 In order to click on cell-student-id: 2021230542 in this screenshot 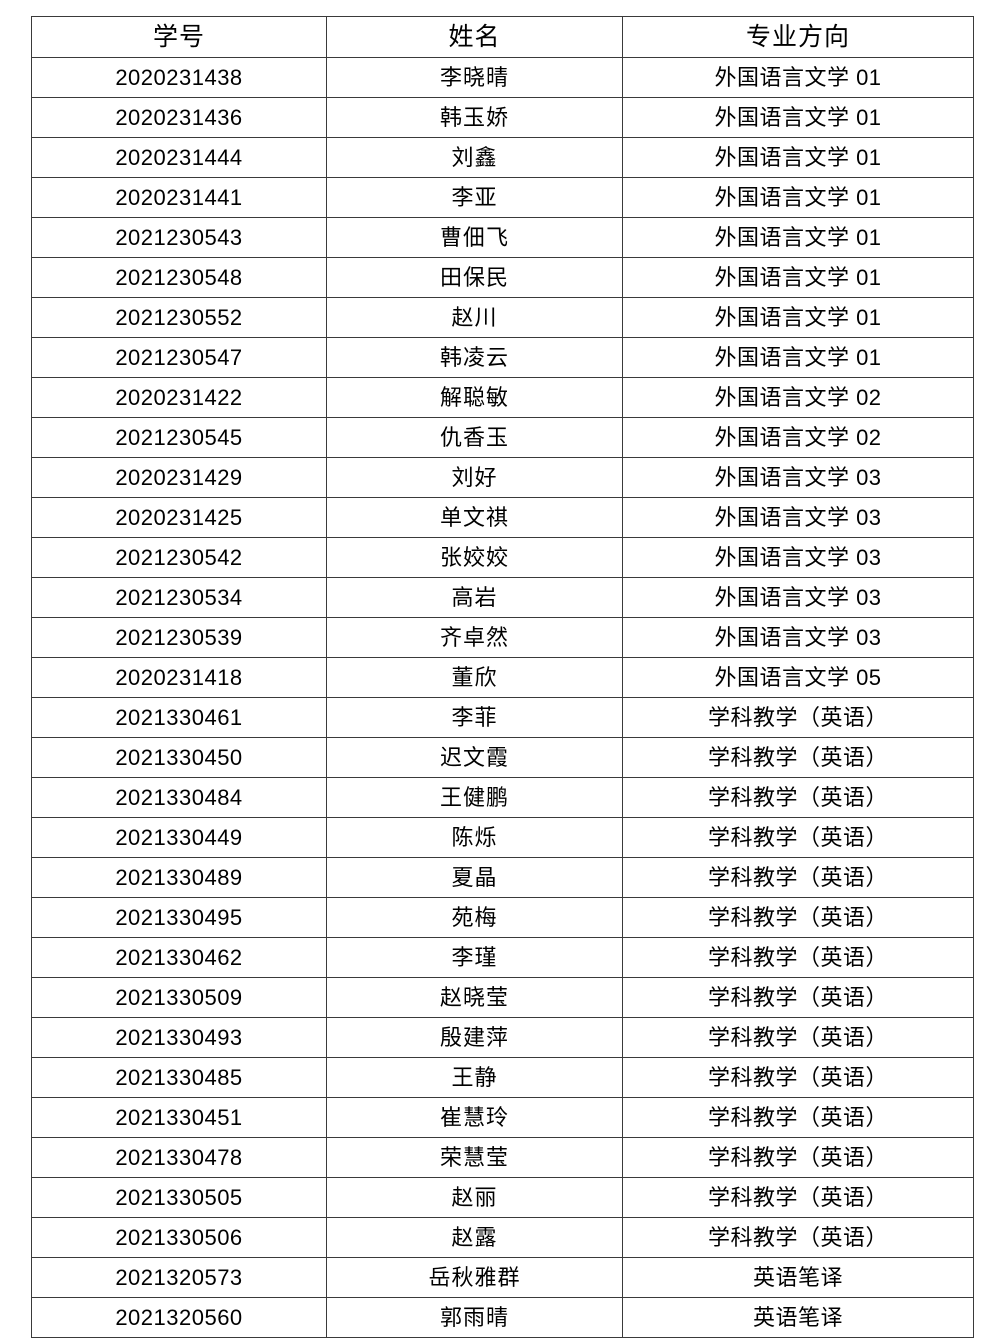, I will do `click(179, 557)`.